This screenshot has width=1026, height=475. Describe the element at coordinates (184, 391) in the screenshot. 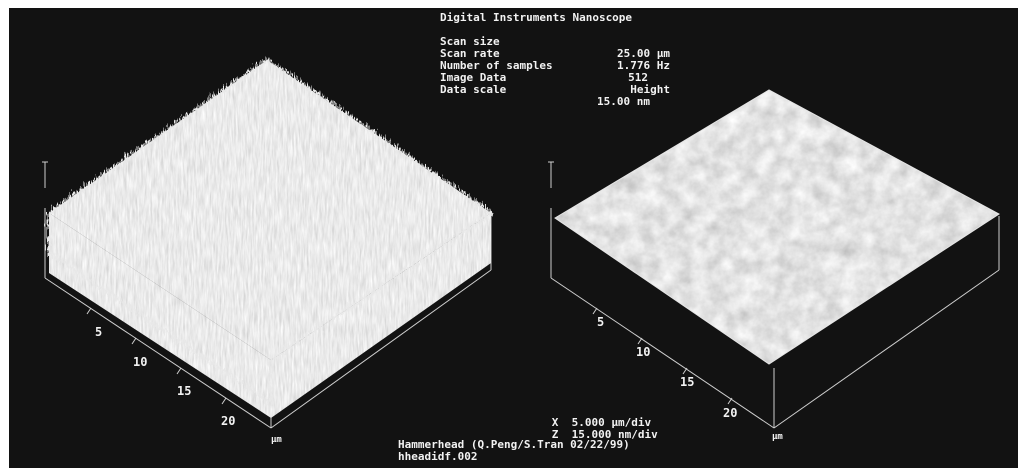

I see `left-tick-label: 15` at that location.